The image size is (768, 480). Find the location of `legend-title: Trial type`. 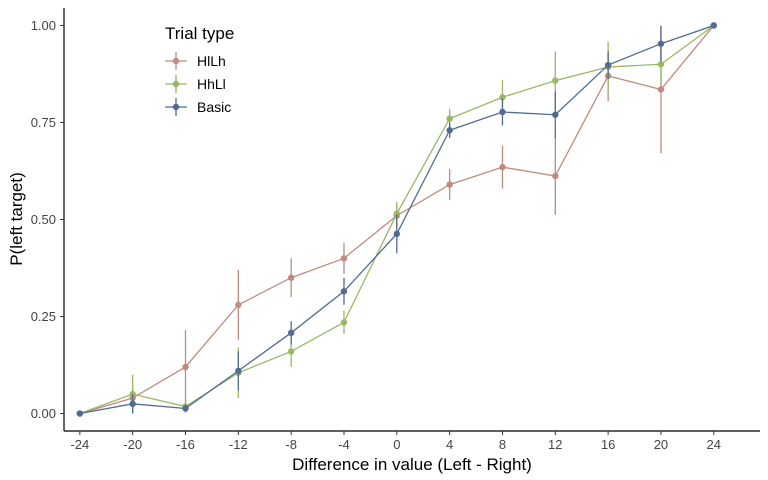

legend-title: Trial type is located at coordinates (199, 33).